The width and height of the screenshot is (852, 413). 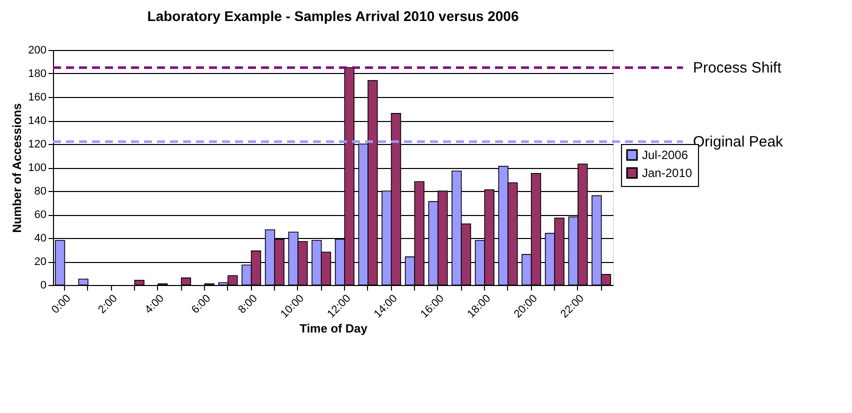 I want to click on y-tick-label: 20, so click(x=40, y=262).